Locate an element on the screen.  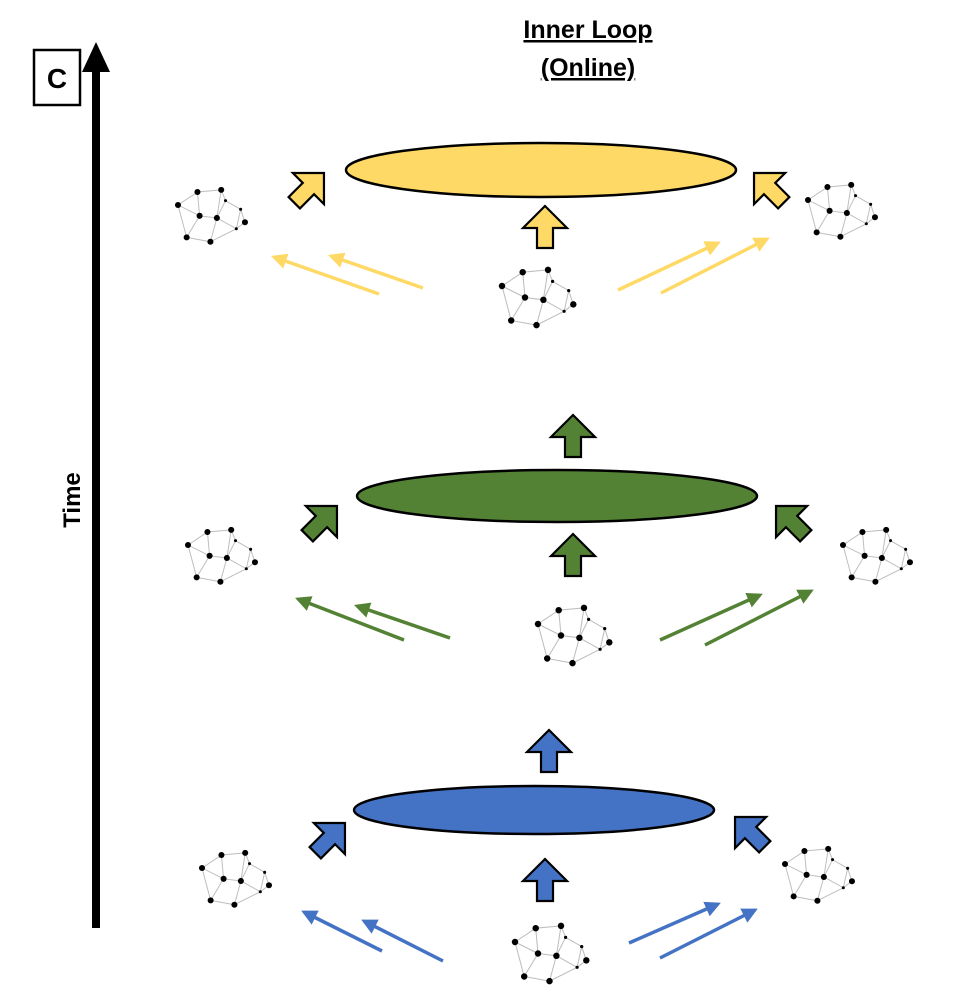
level-bottom-arrow-left-in is located at coordinates (402, 941).